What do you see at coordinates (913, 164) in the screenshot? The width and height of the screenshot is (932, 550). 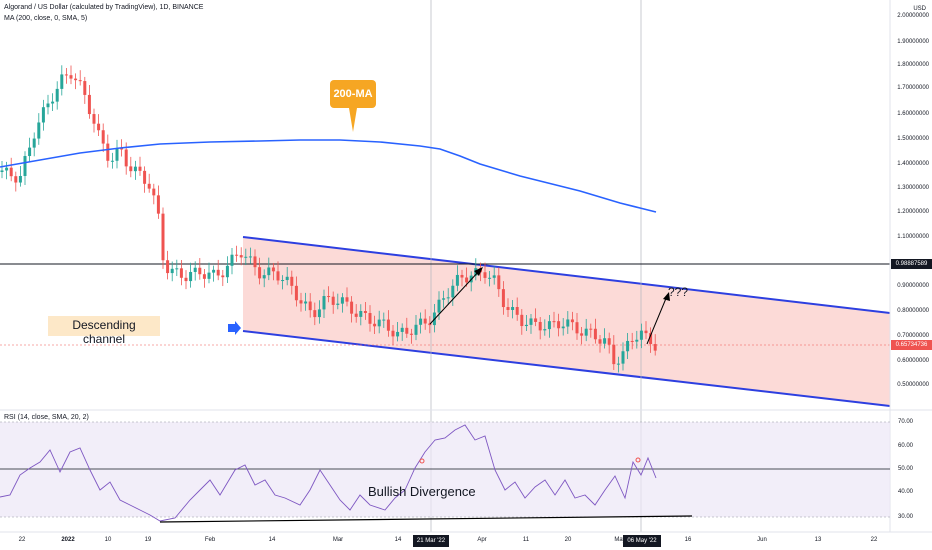 I see `price-tick-label: 1.40000000` at bounding box center [913, 164].